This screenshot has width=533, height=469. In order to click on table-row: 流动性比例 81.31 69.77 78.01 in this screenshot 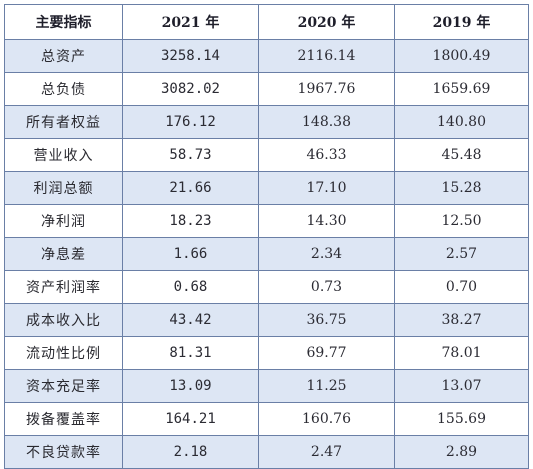, I will do `click(266, 353)`.